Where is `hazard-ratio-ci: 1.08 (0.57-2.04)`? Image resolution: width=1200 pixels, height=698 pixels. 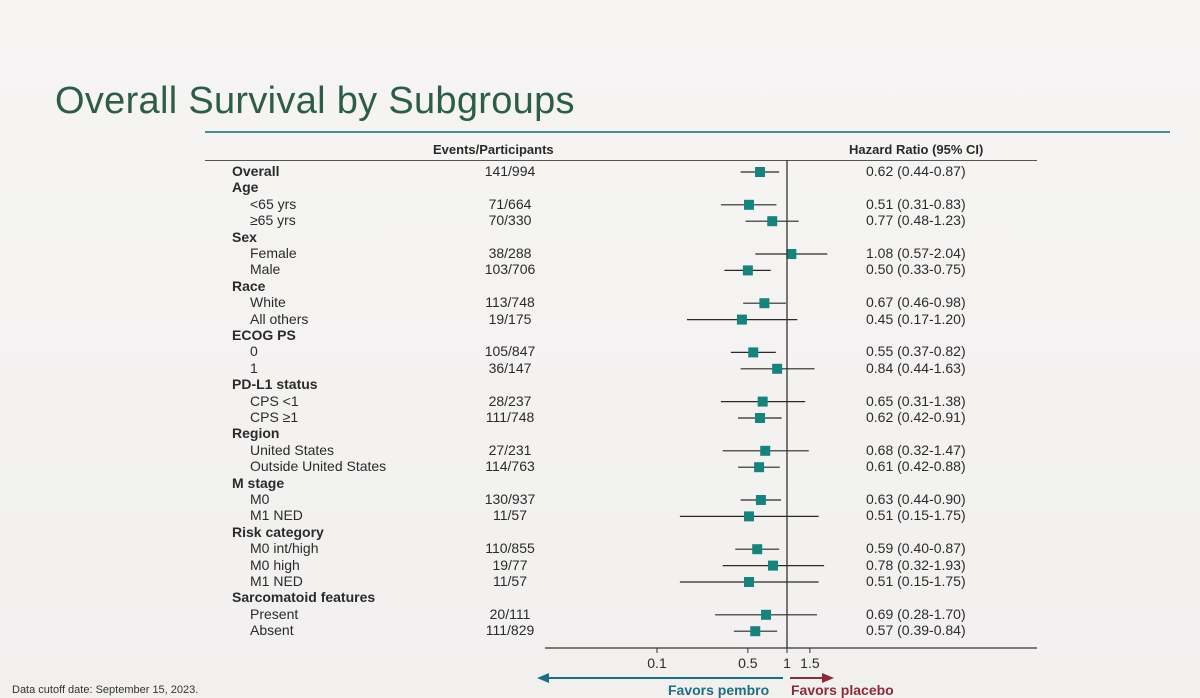 hazard-ratio-ci: 1.08 (0.57-2.04) is located at coordinates (916, 253).